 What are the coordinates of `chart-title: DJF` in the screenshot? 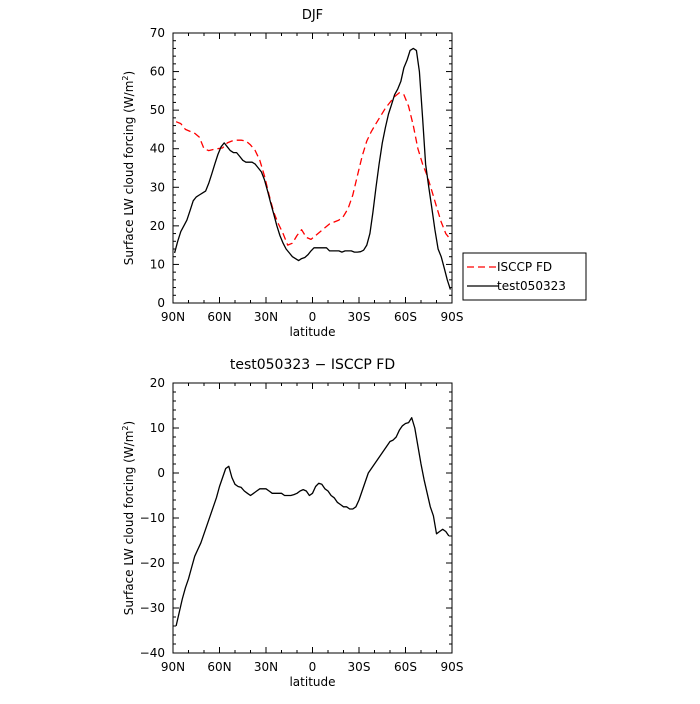 It's located at (312, 15).